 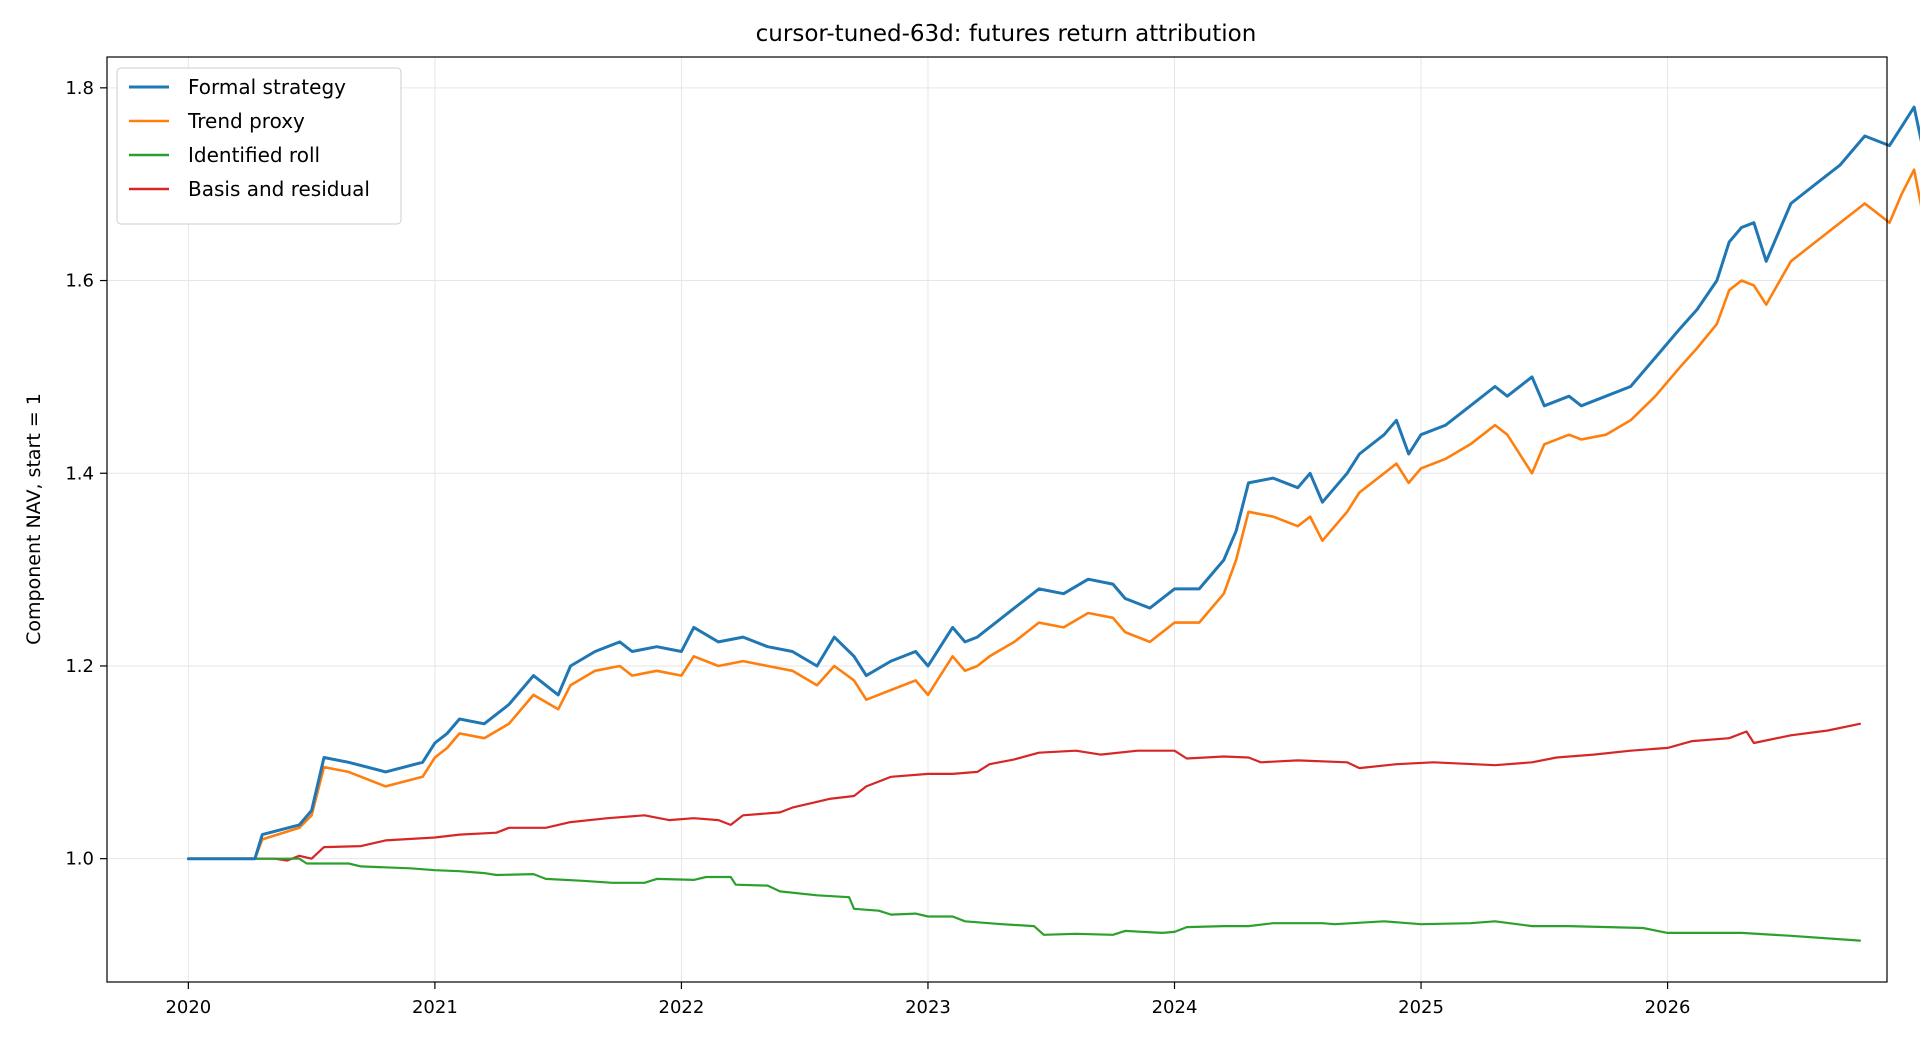 What do you see at coordinates (246, 121) in the screenshot?
I see `legend-label-trend-proxy: Trend proxy` at bounding box center [246, 121].